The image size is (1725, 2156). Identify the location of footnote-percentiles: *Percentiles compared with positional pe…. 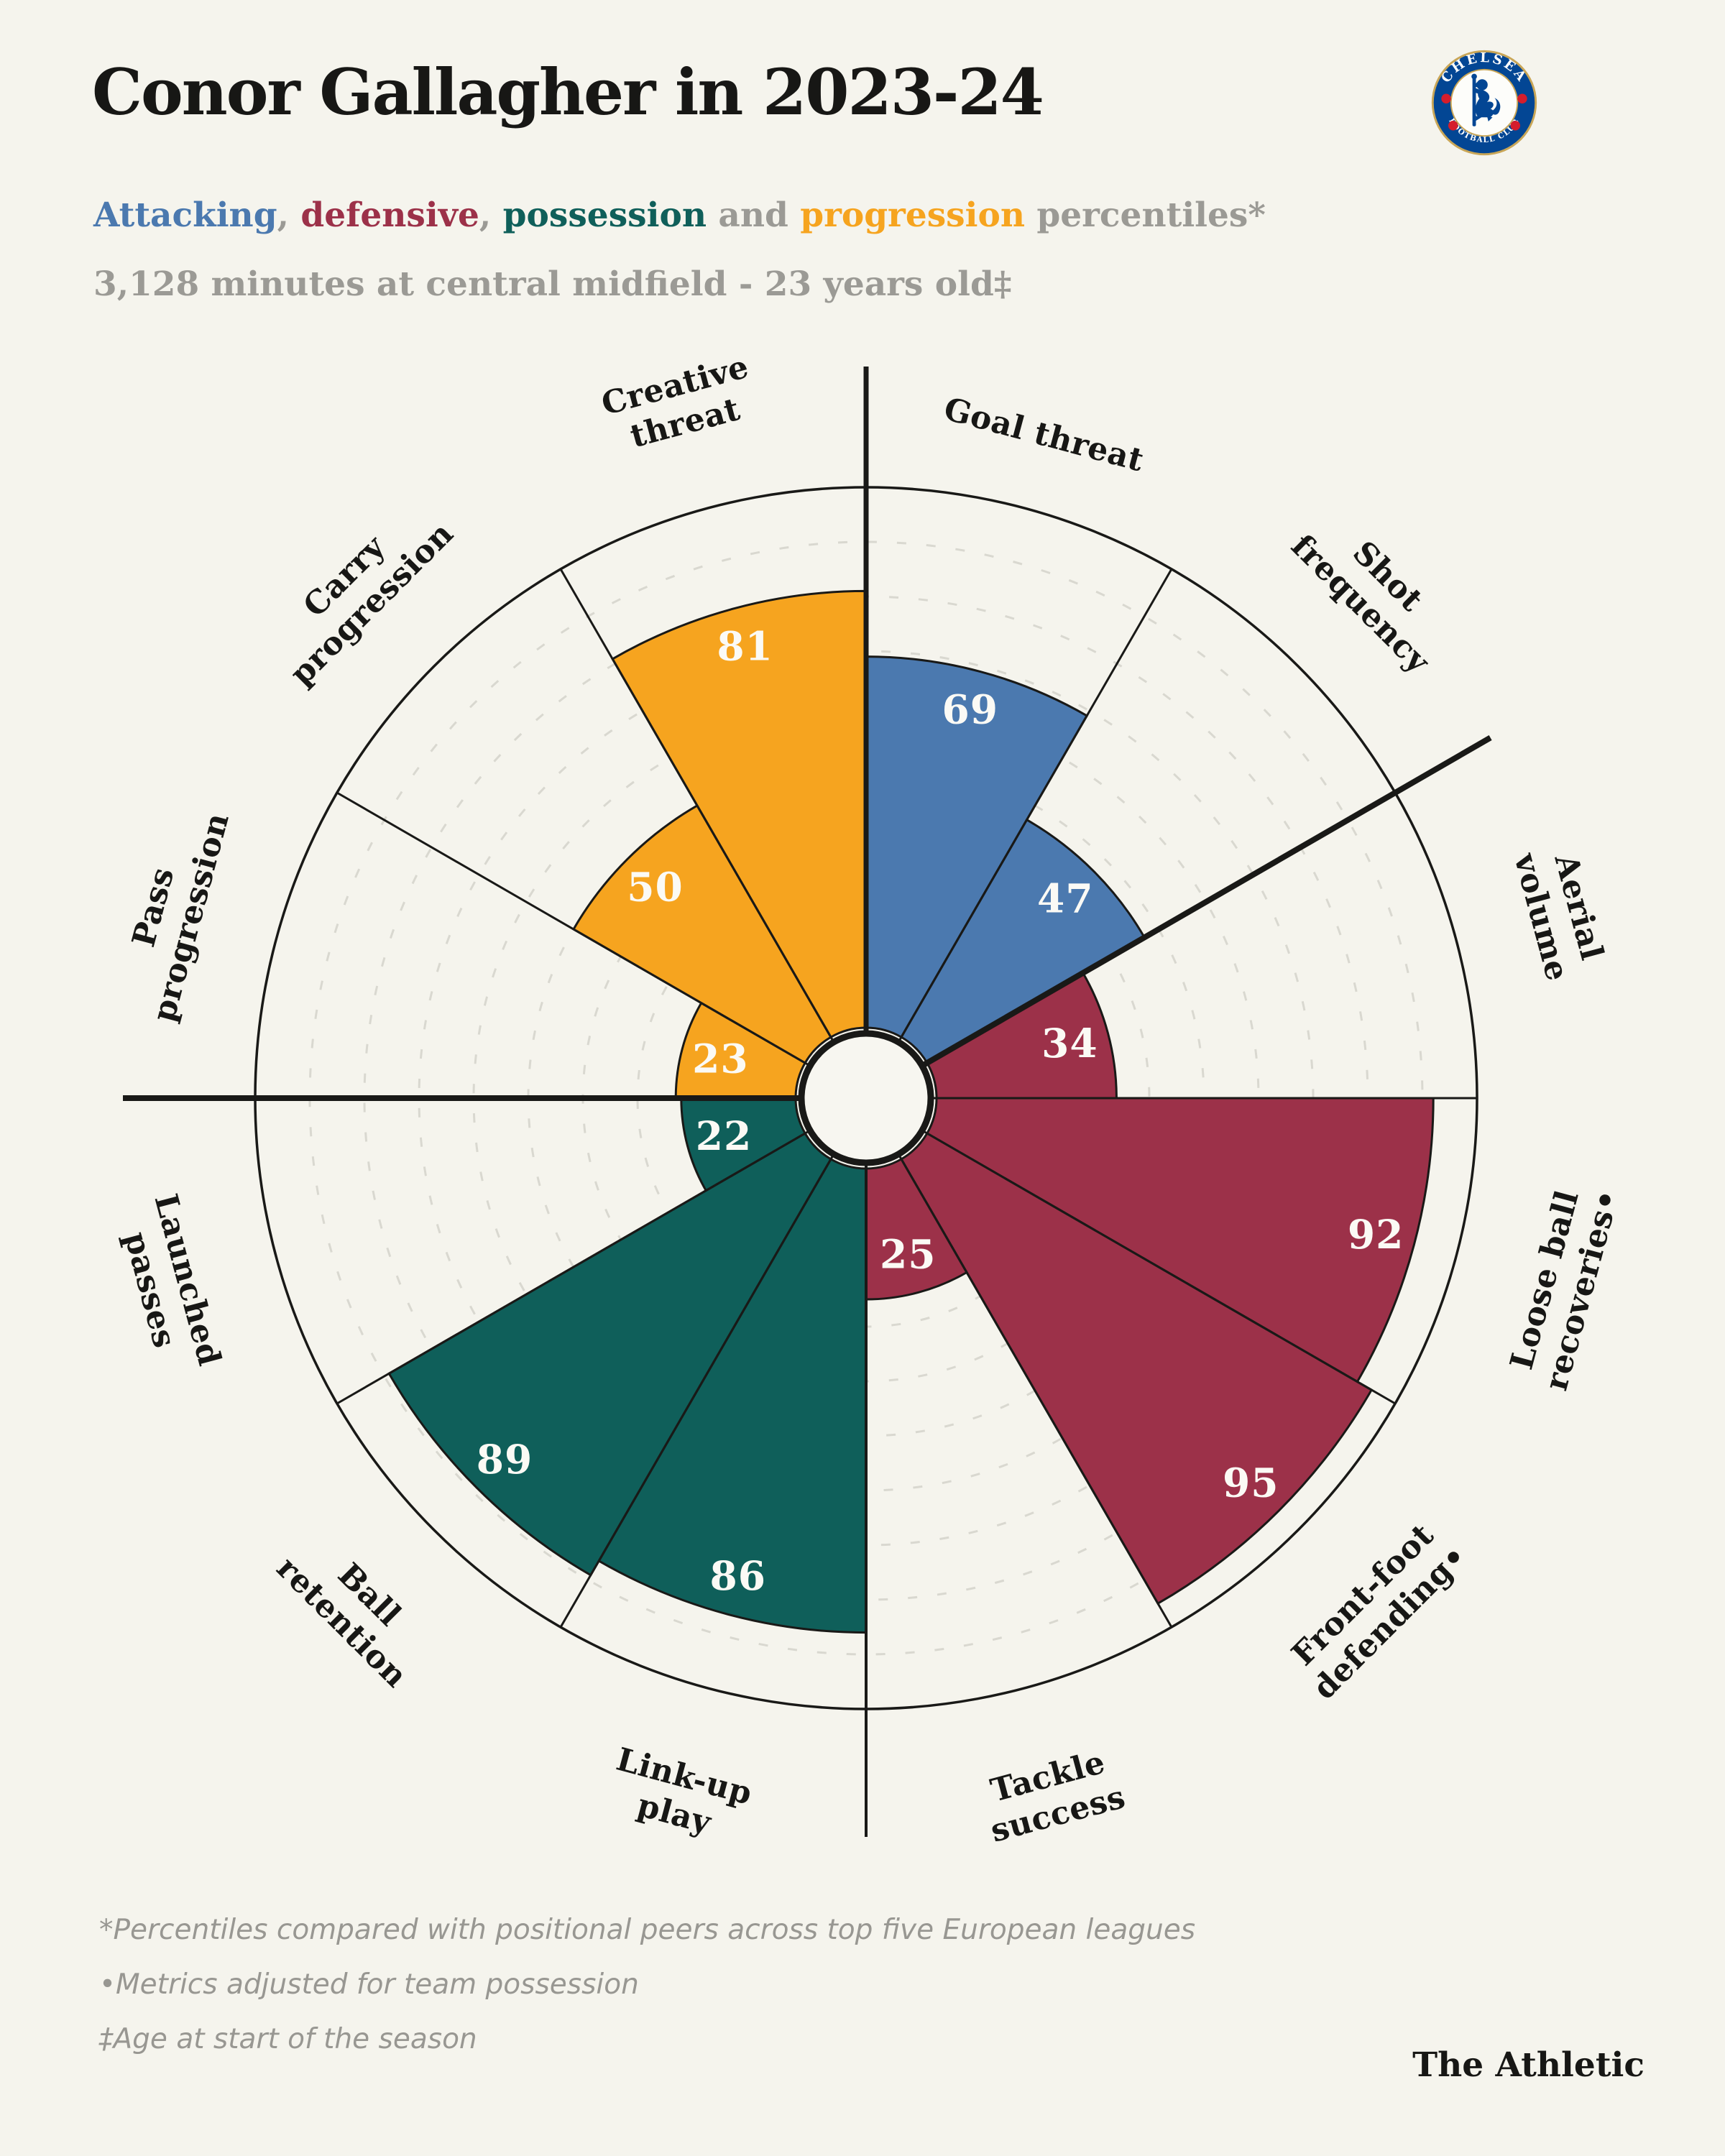
(647, 1930).